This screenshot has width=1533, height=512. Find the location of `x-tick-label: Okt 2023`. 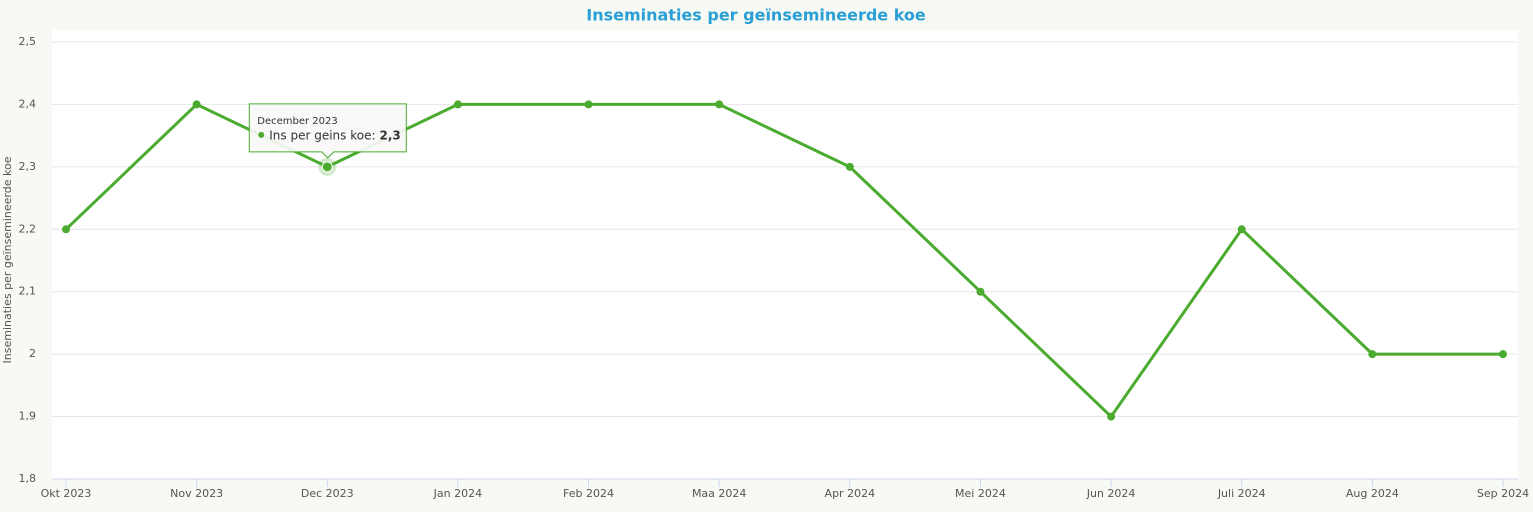

x-tick-label: Okt 2023 is located at coordinates (66, 493).